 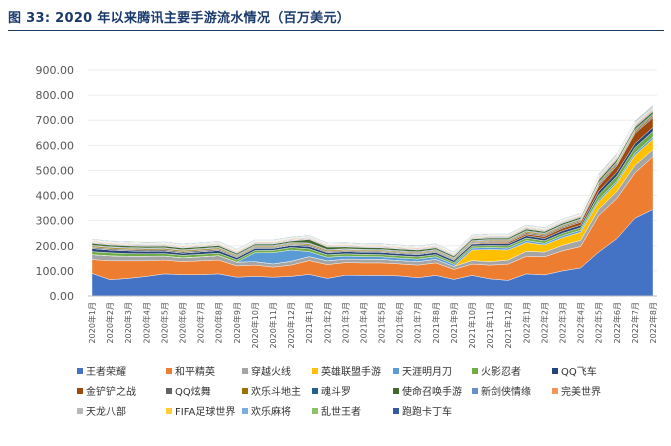 I want to click on x-tick-label: 2021年9月, so click(x=454, y=322).